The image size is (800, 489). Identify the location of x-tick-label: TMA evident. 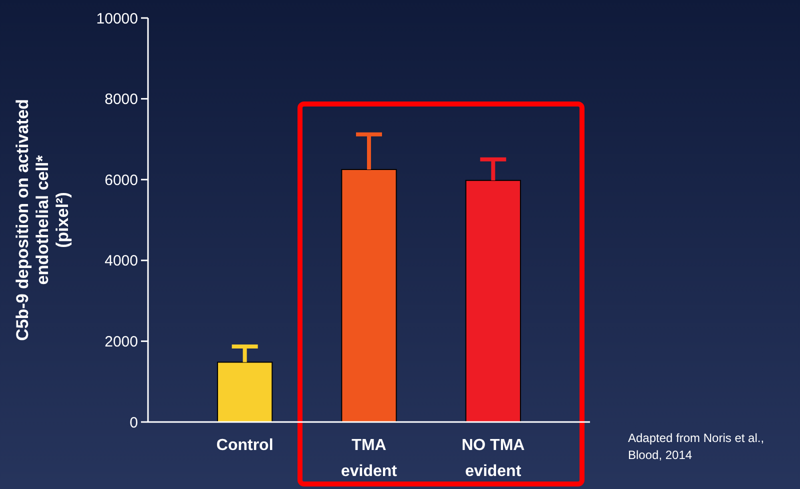
(369, 458).